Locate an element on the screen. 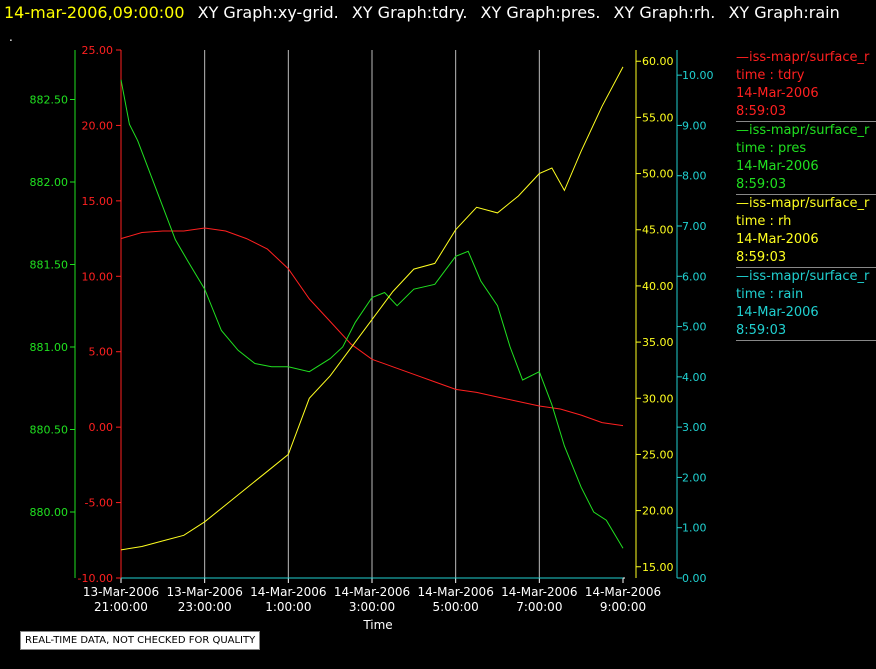  rh-tick-label: 55.00 is located at coordinates (658, 117).